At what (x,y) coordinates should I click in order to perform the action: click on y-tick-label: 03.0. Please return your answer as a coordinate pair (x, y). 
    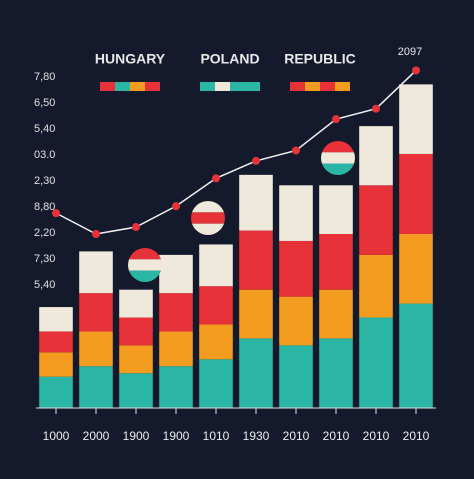
    Looking at the image, I should click on (44, 155).